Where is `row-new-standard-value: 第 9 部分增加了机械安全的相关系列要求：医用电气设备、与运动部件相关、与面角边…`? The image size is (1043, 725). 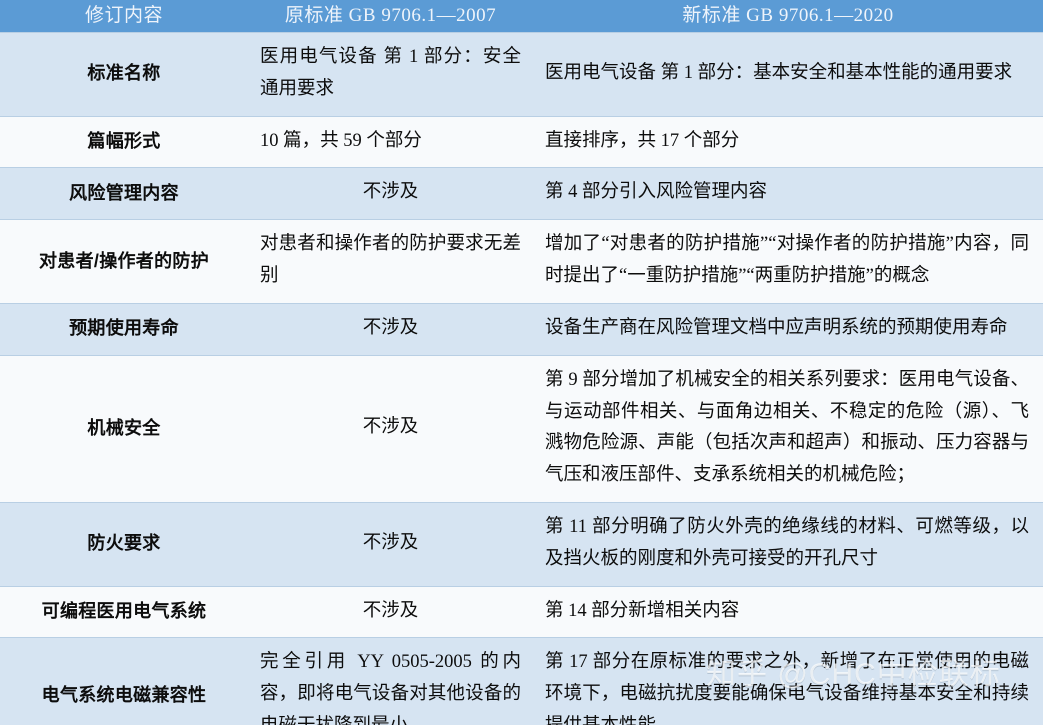
row-new-standard-value: 第 9 部分增加了机械安全的相关系列要求：医用电气设备、与运动部件相关、与面角边… is located at coordinates (788, 428).